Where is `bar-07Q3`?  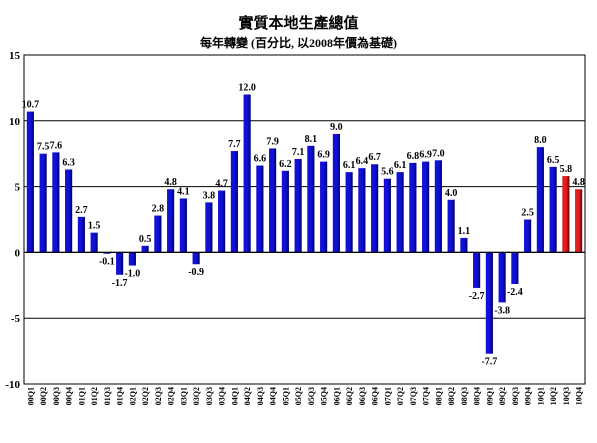
bar-07Q3 is located at coordinates (413, 207).